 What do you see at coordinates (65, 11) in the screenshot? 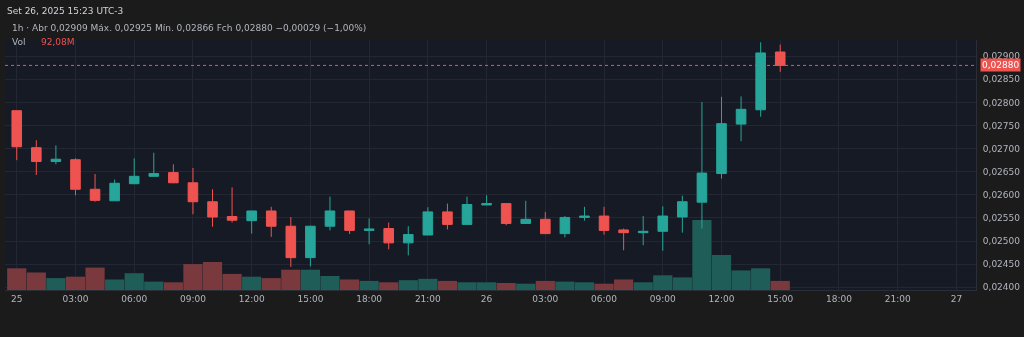
I see `chart-title: Set 26, 2025 15:23 UTC-3` at bounding box center [65, 11].